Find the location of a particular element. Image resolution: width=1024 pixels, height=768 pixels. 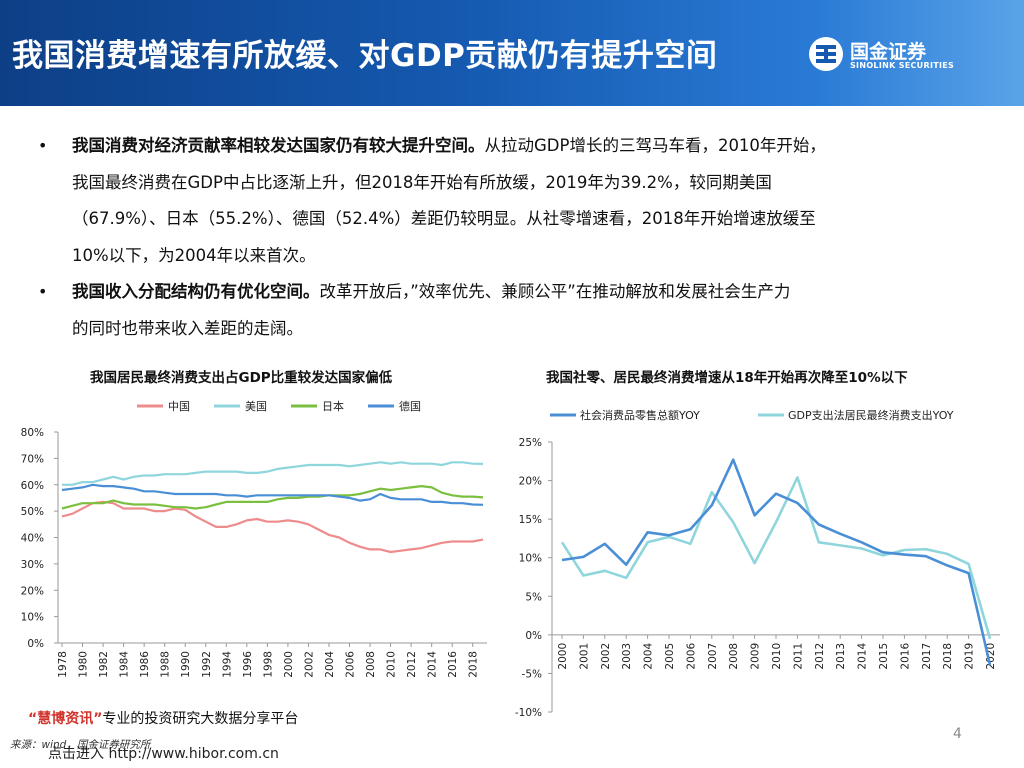

legend-label: 社会消费品零售总额YOY is located at coordinates (640, 415).